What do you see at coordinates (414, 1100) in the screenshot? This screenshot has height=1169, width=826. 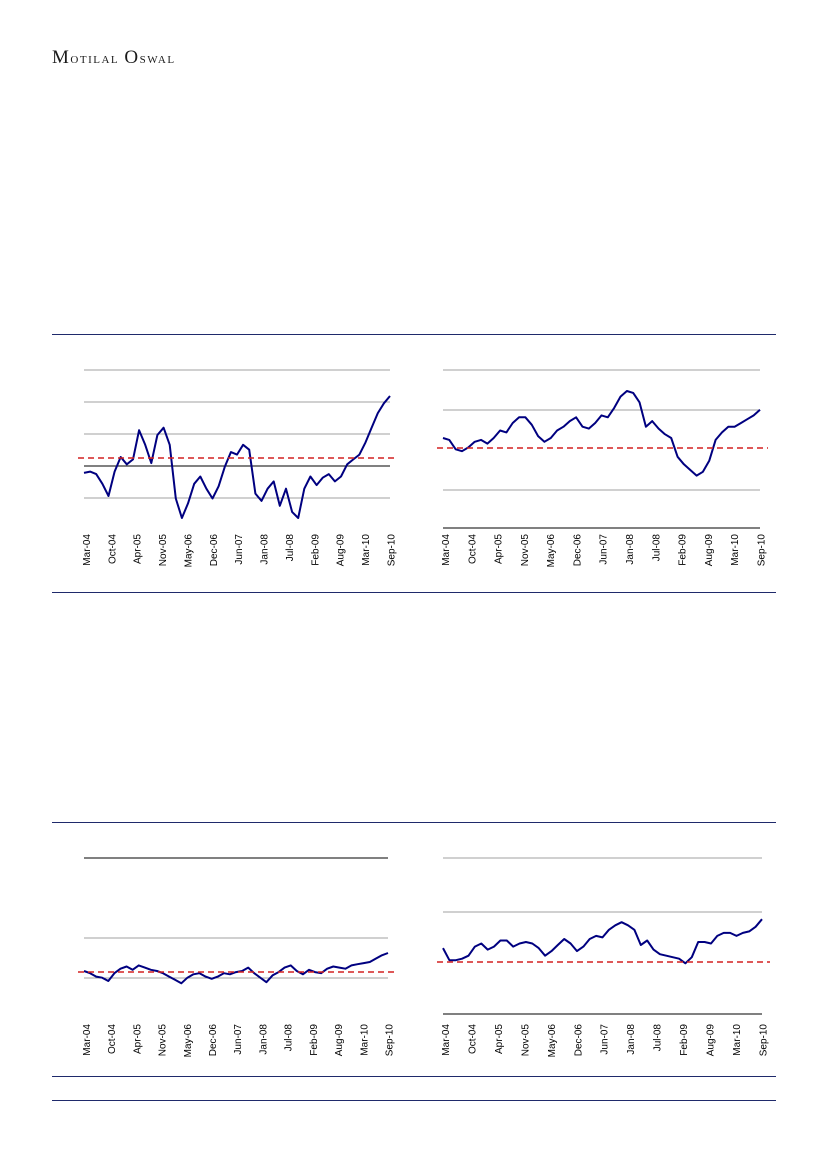 I see `page-footer-rule` at bounding box center [414, 1100].